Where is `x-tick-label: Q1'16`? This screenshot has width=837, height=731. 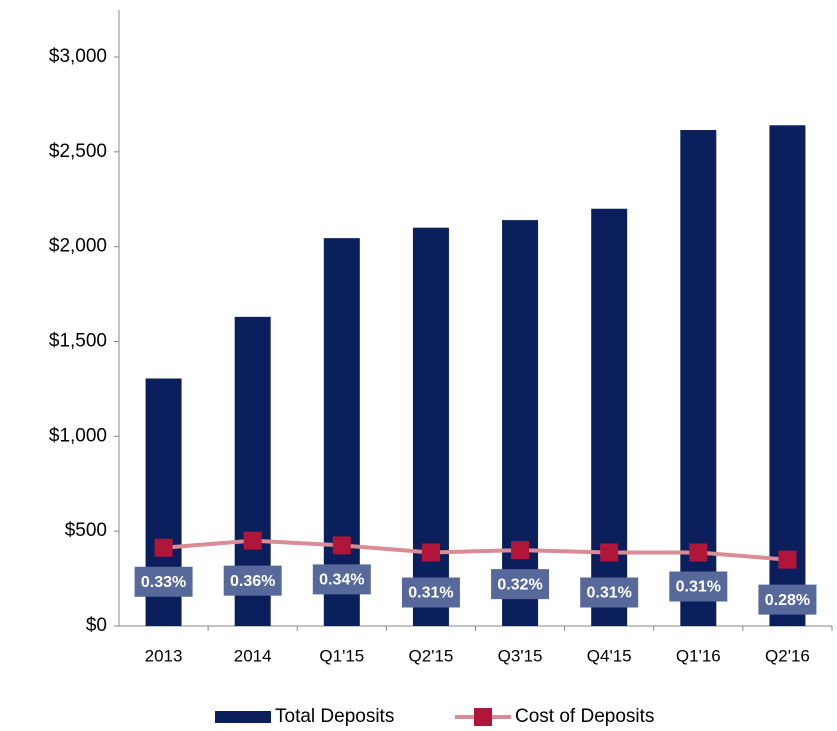 x-tick-label: Q1'16 is located at coordinates (698, 655).